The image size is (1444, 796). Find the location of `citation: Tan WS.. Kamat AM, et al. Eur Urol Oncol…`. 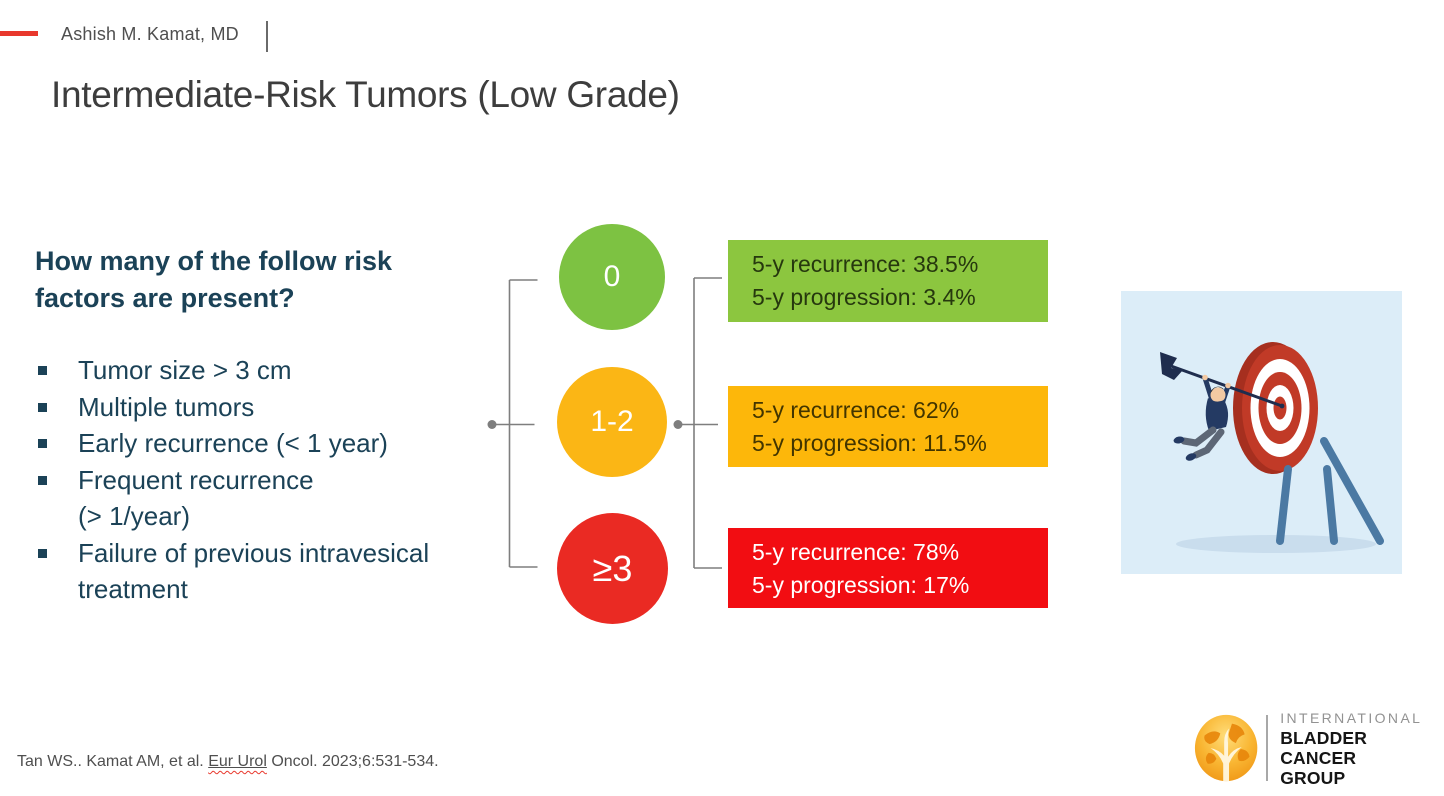

citation: Tan WS.. Kamat AM, et al. Eur Urol Oncol… is located at coordinates (228, 762).